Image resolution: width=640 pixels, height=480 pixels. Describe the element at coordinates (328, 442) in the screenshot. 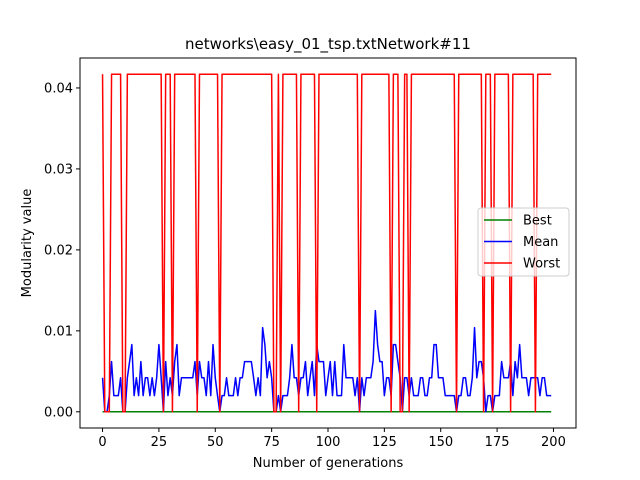

I see `x-tick-label: 100` at that location.